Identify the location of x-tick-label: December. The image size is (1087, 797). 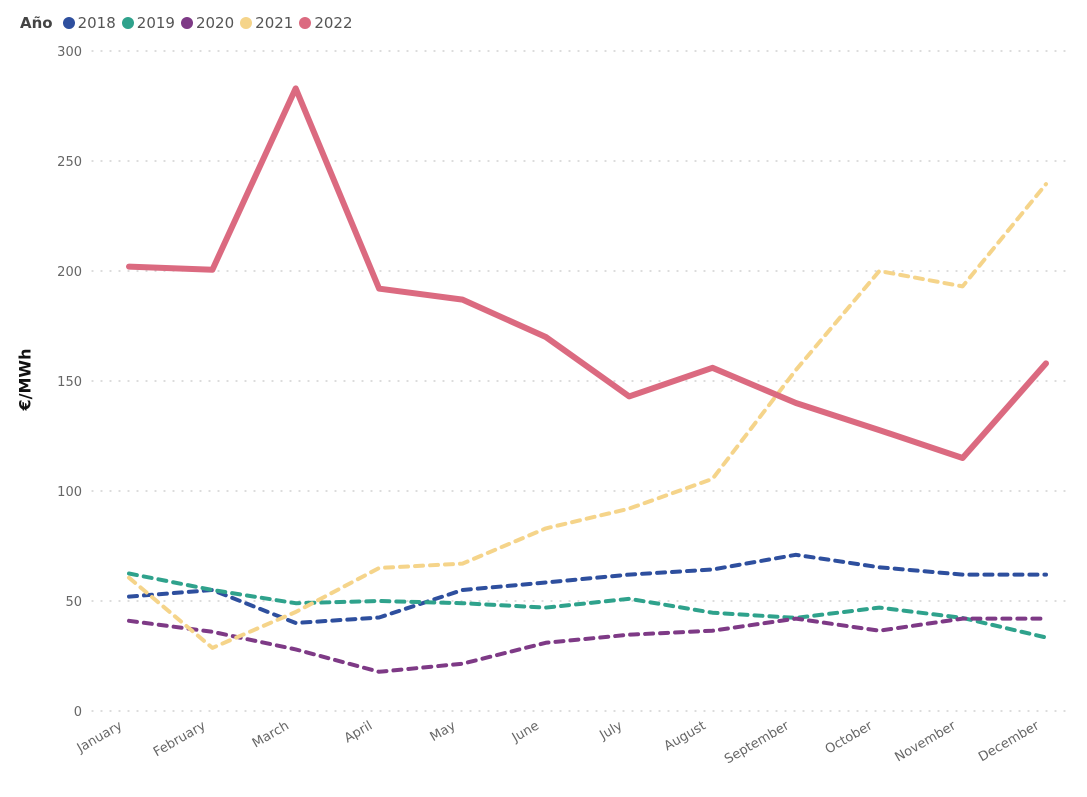
(1009, 741).